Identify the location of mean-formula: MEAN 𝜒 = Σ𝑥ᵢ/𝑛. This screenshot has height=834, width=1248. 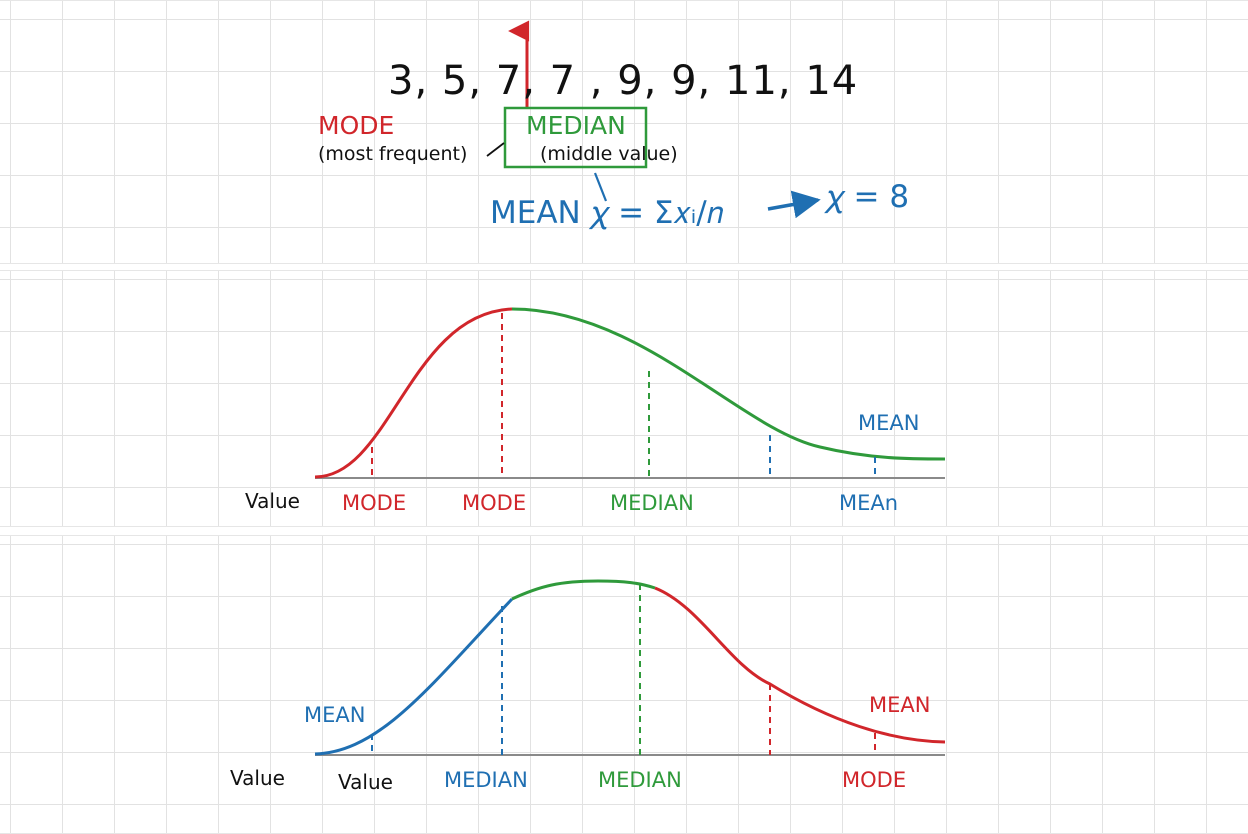
(607, 213).